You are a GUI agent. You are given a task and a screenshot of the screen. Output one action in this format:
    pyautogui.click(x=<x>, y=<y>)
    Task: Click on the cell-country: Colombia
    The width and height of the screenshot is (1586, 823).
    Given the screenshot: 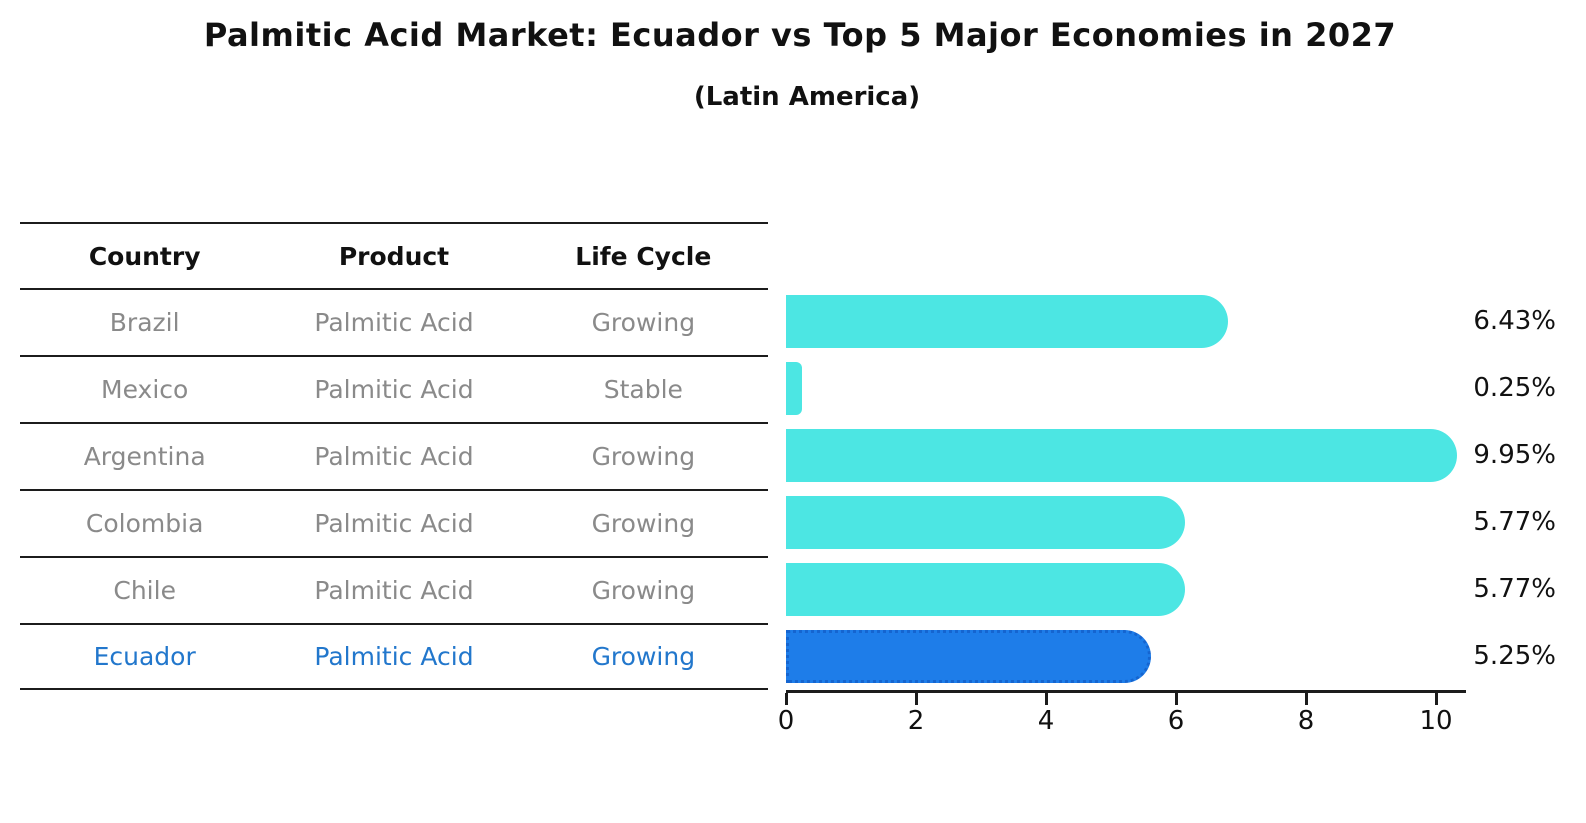 What is the action you would take?
    pyautogui.click(x=144, y=523)
    